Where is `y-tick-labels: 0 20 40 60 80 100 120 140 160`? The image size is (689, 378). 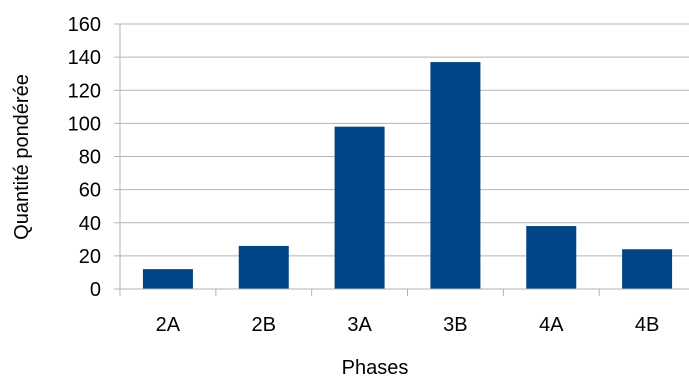
y-tick-labels: 0 20 40 60 80 100 120 140 160 is located at coordinates (84, 157).